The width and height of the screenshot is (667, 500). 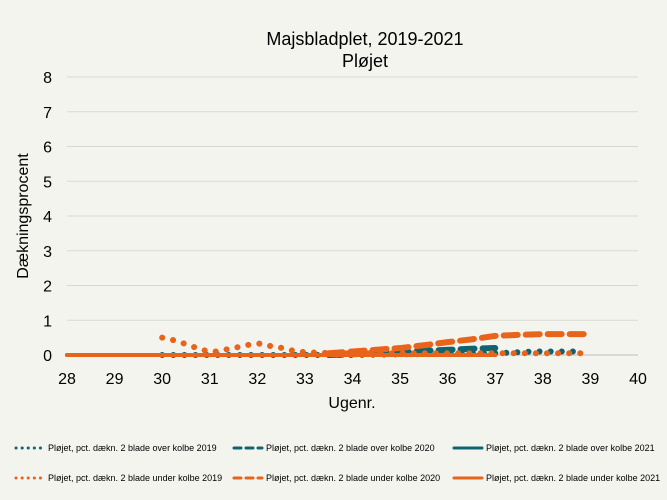 What do you see at coordinates (67, 379) in the screenshot?
I see `x-tick-label: 28` at bounding box center [67, 379].